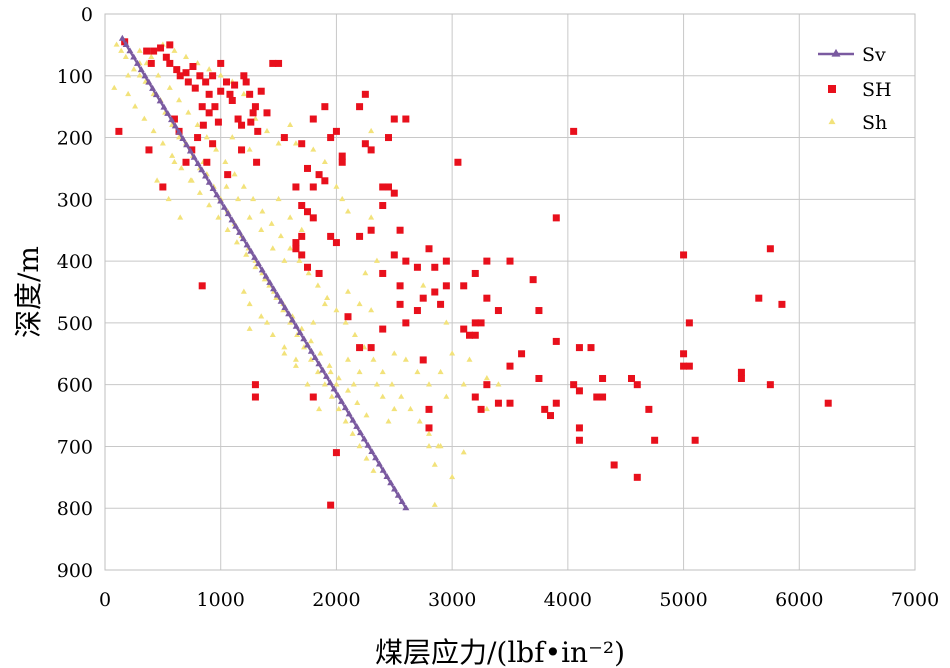  I want to click on legend: Sv SH Sh, so click(855, 89).